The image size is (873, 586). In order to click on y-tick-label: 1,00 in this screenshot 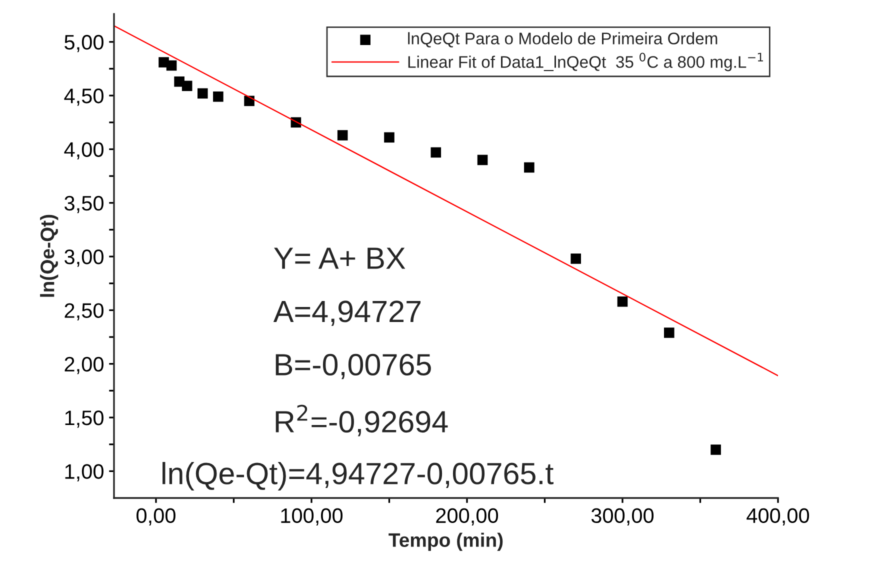, I will do `click(84, 473)`.